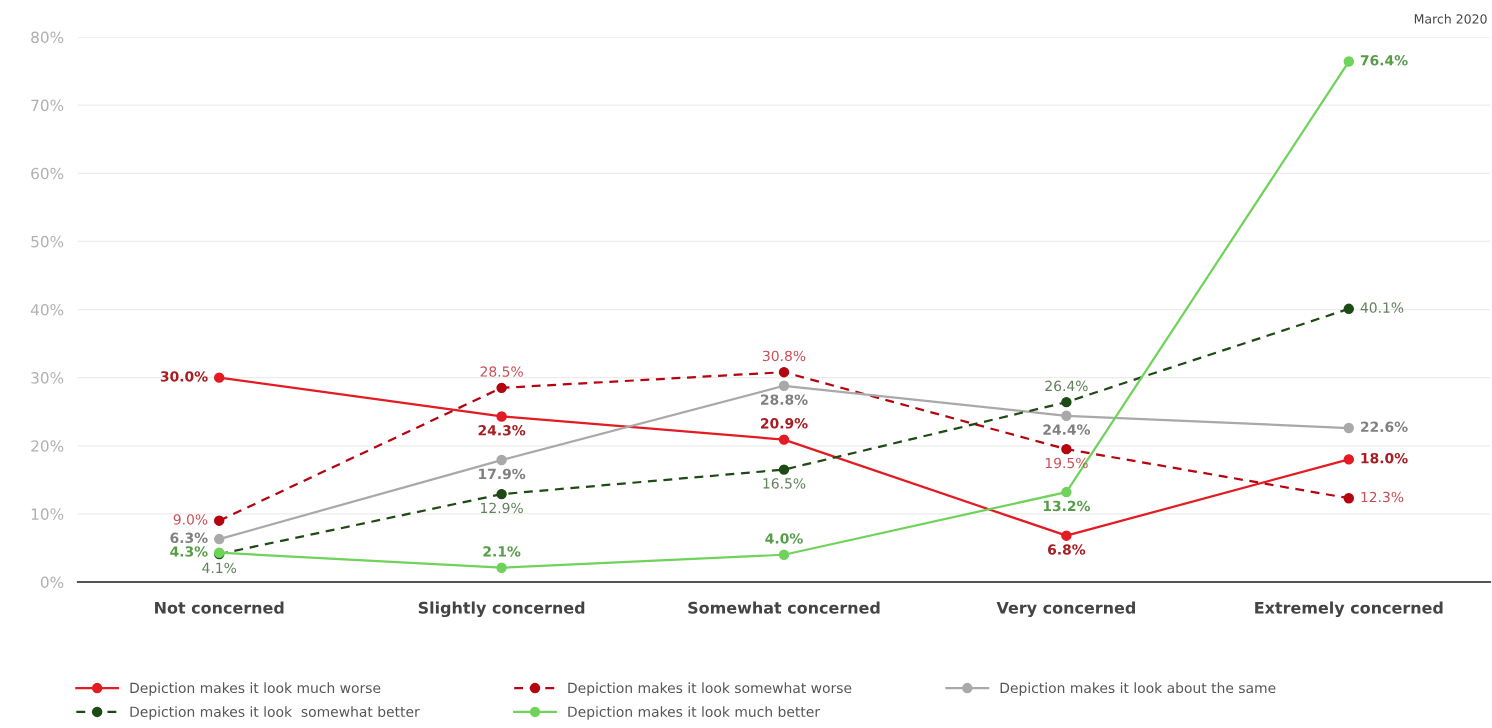 Image resolution: width=1492 pixels, height=728 pixels. What do you see at coordinates (784, 356) in the screenshot?
I see `data-label: 30.8%` at bounding box center [784, 356].